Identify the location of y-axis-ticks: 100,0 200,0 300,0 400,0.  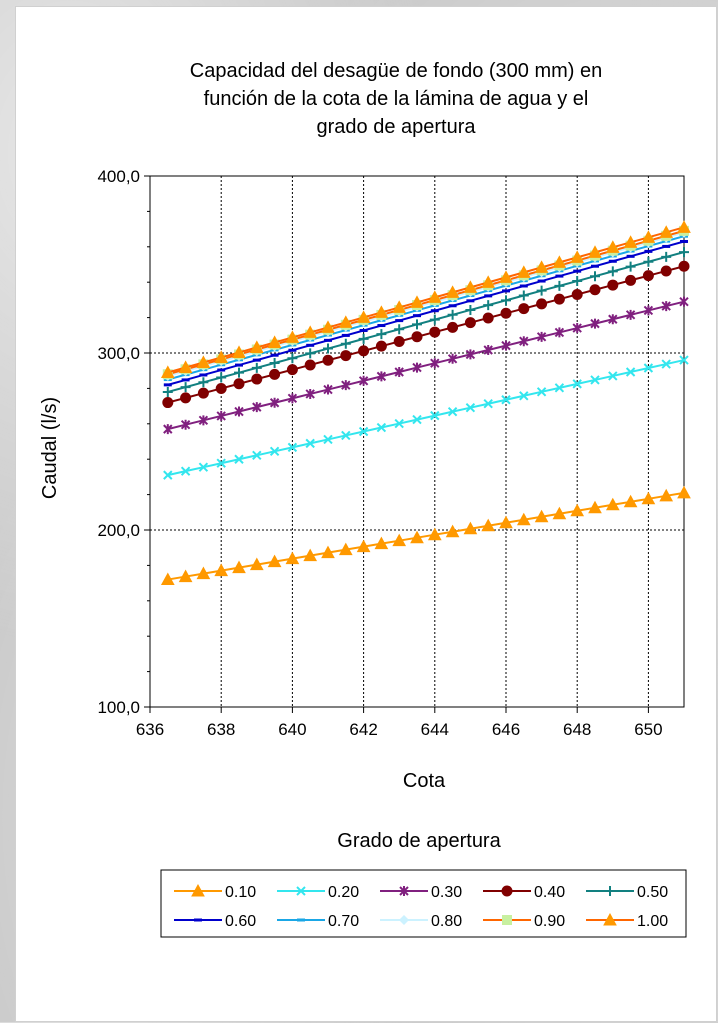
(123, 442).